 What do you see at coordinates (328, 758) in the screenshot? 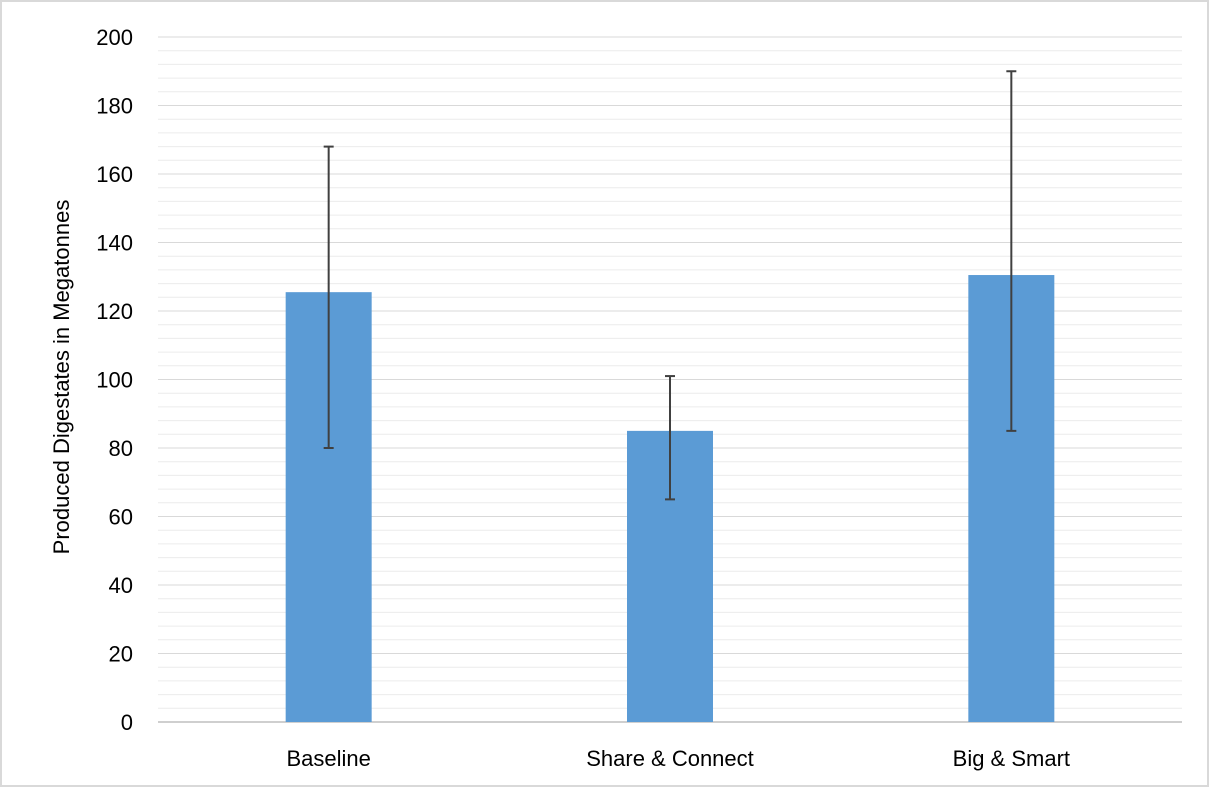
I see `x-category-label: Baseline` at bounding box center [328, 758].